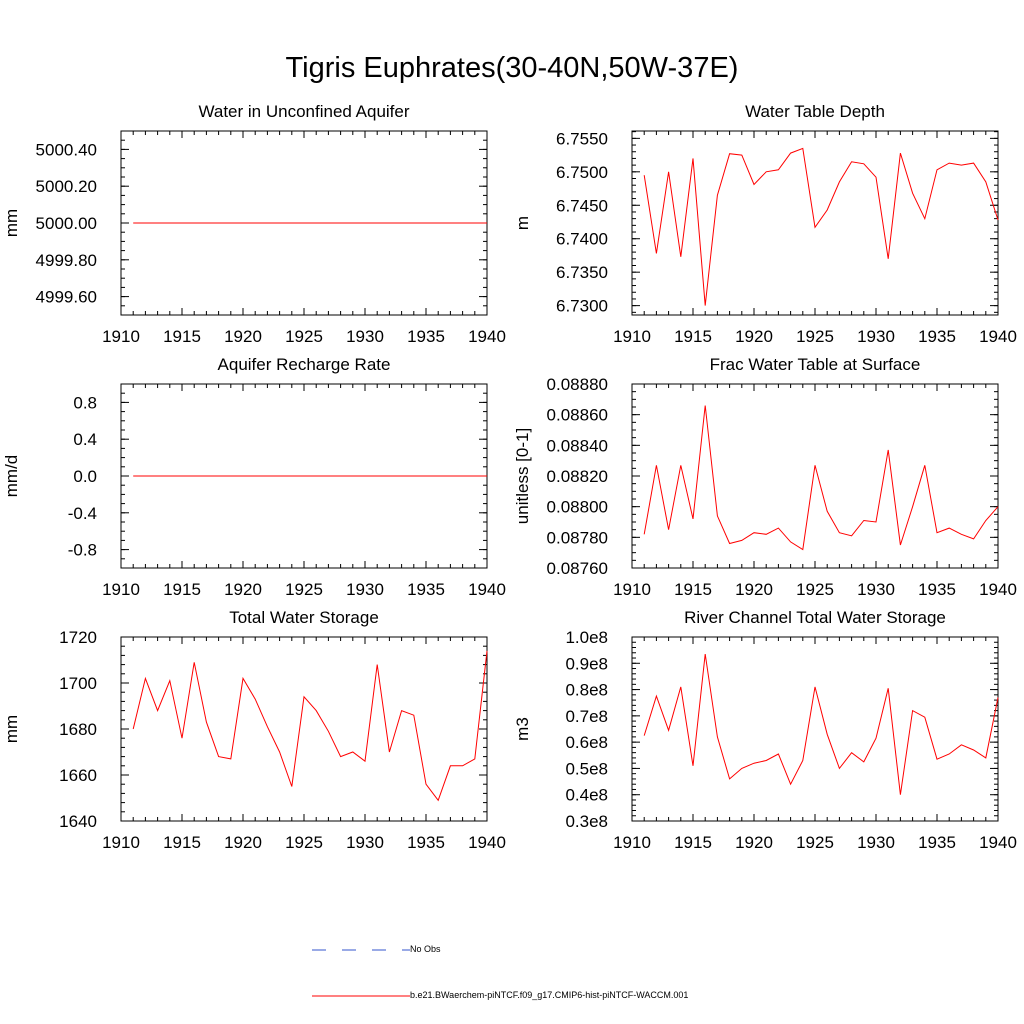  Describe the element at coordinates (66, 260) in the screenshot. I see `y-tick-label: 4999.80` at that location.